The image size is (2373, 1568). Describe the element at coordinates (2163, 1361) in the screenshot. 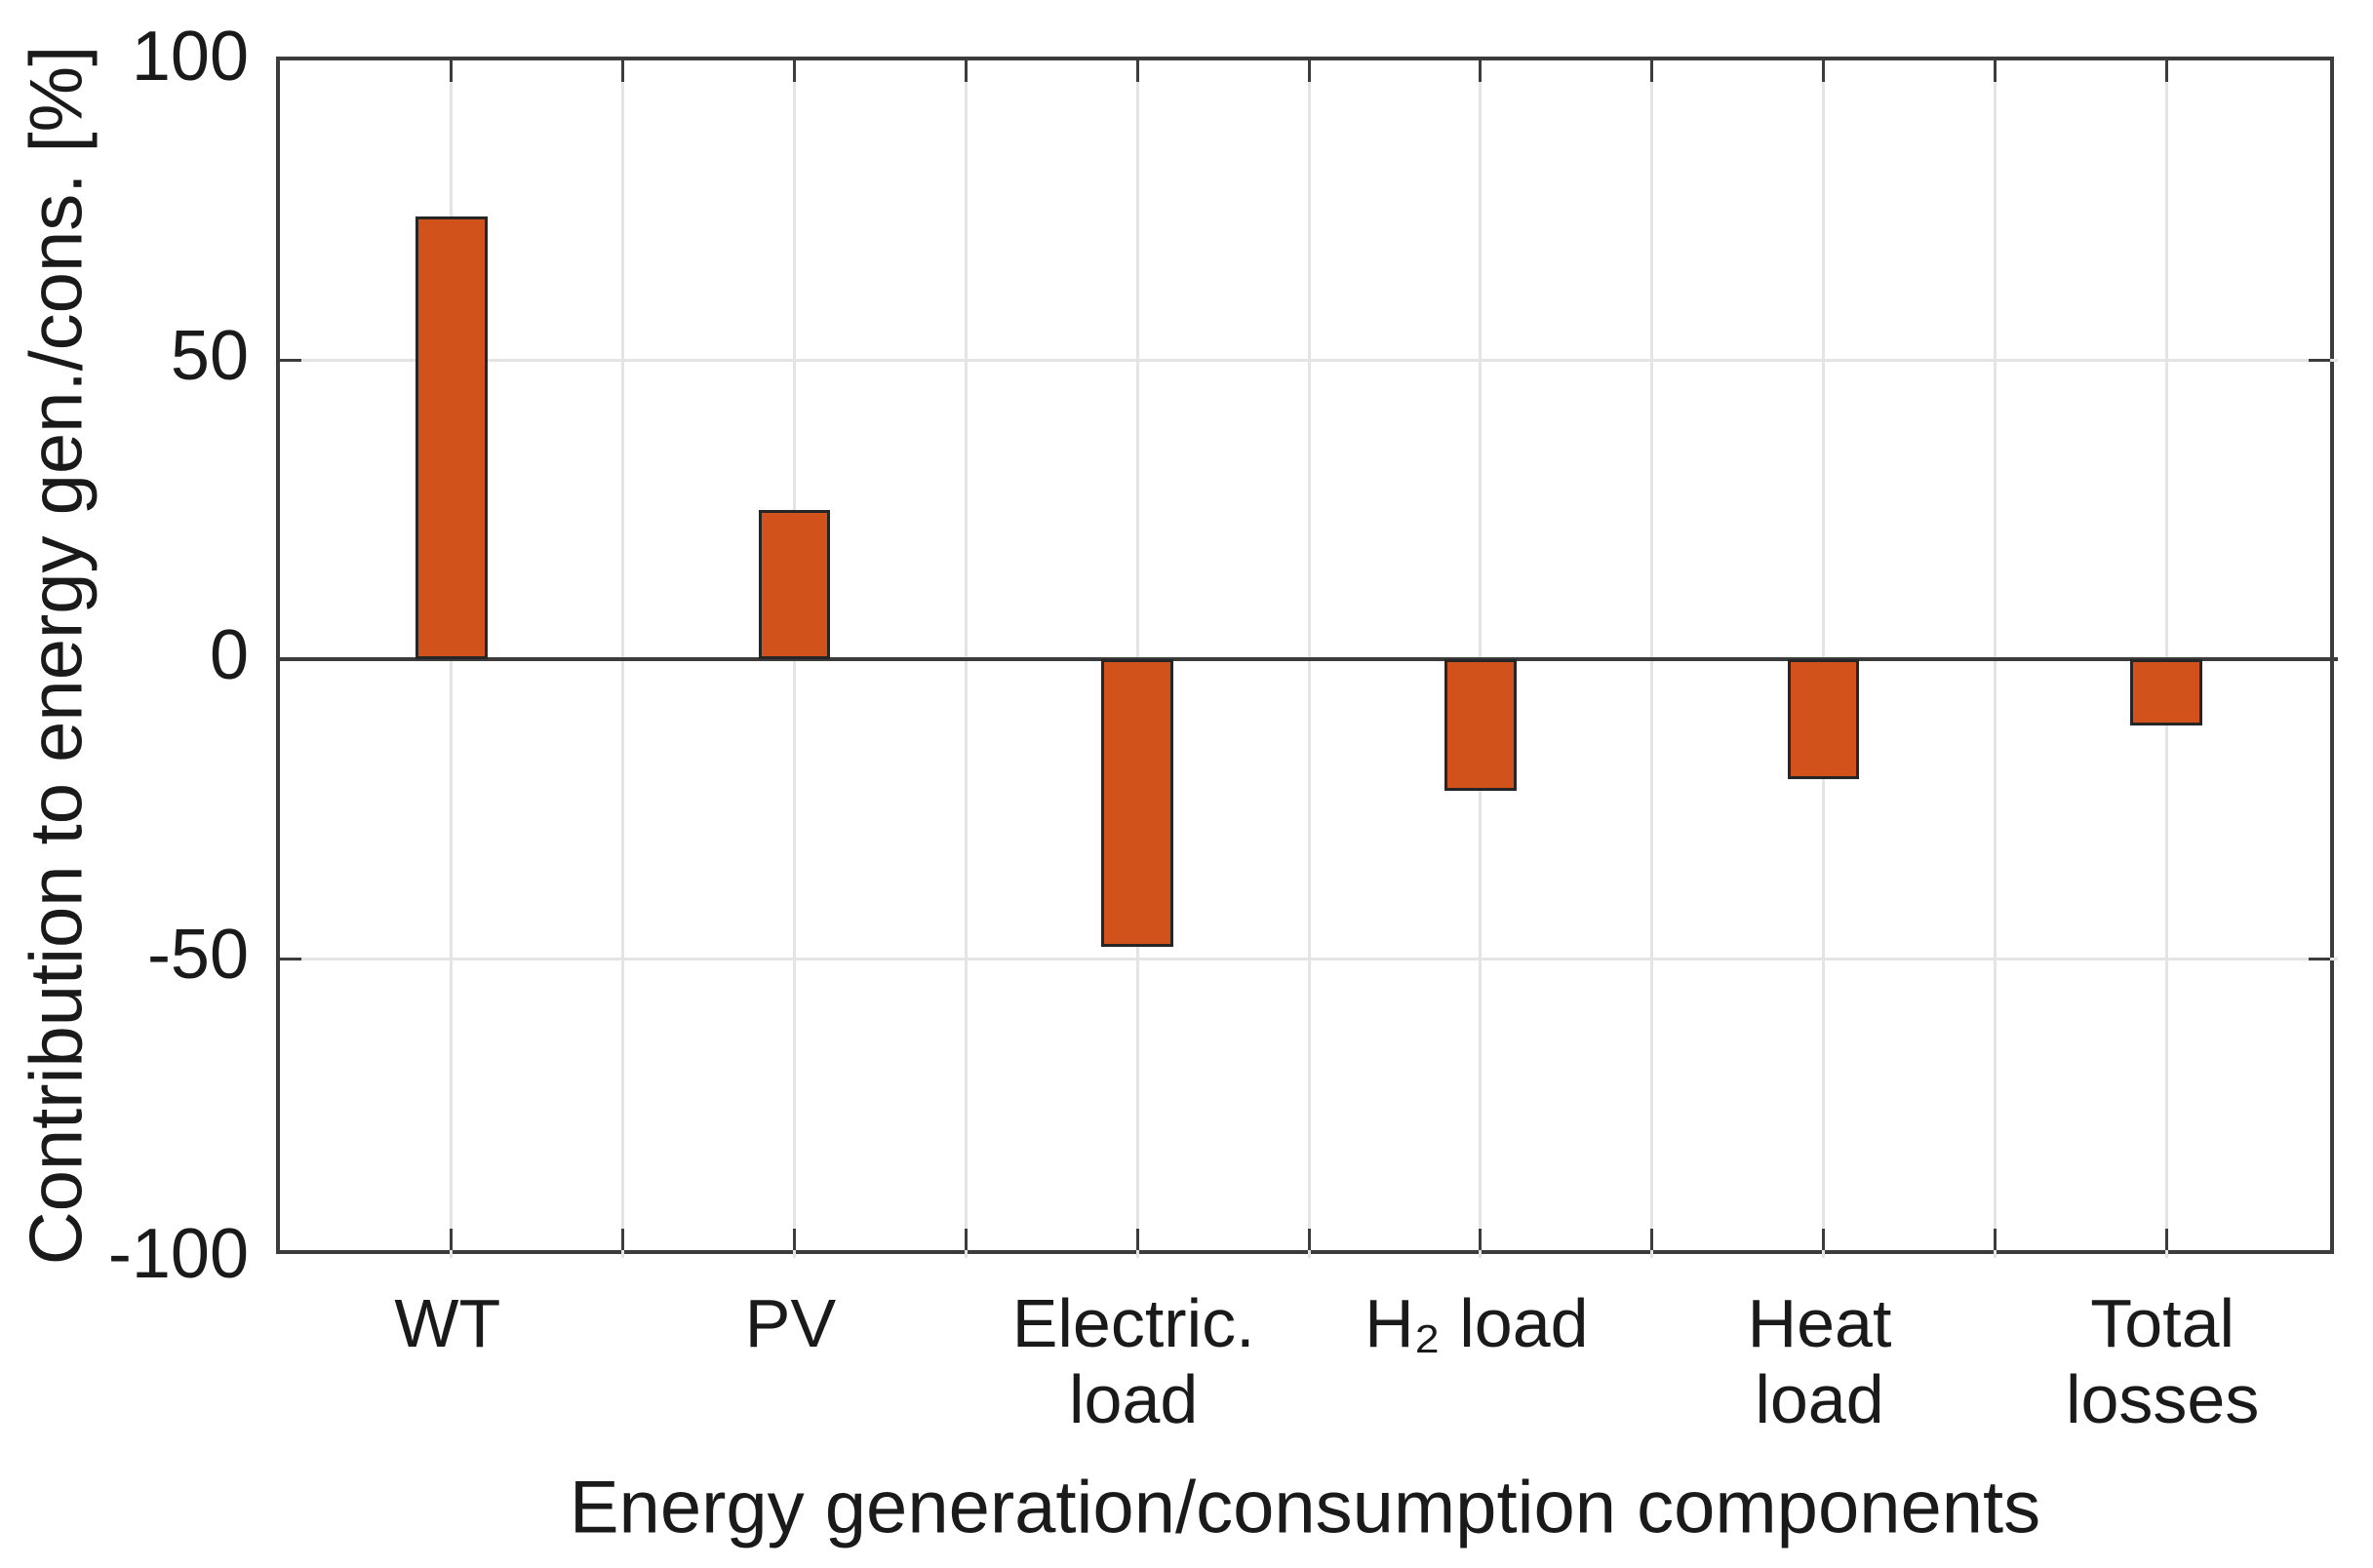

I see `x-tick-label-total-losses: Total losses` at that location.